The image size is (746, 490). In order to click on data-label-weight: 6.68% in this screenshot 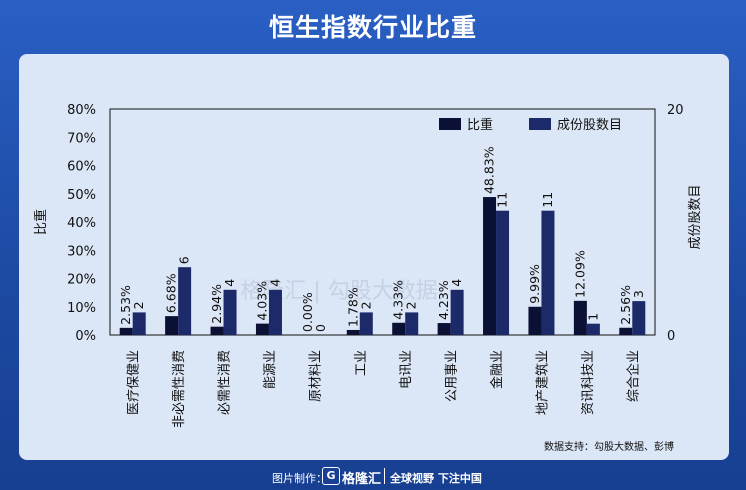, I will do `click(171, 293)`.